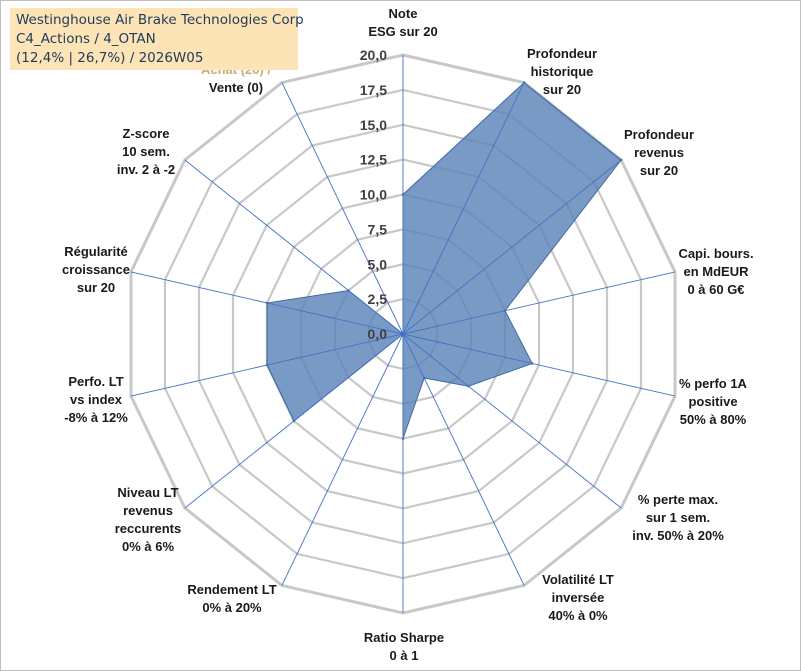 The height and width of the screenshot is (671, 801). Describe the element at coordinates (373, 55) in the screenshot. I see `tick-label: 20,0` at that location.